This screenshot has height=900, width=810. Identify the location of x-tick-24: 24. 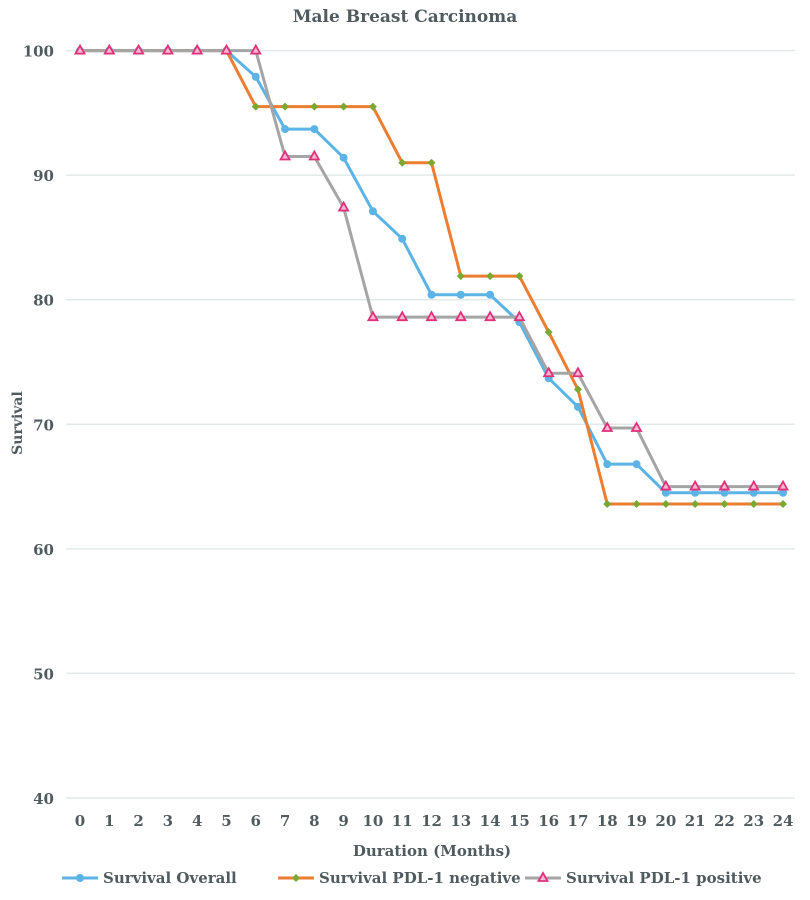
(783, 821).